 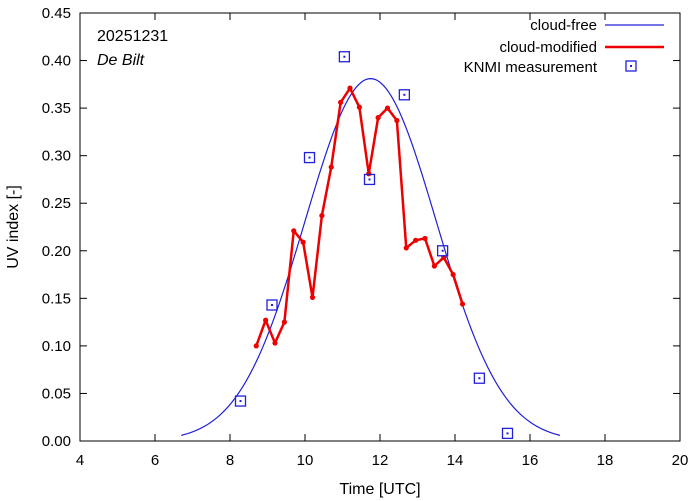 What do you see at coordinates (155, 460) in the screenshot?
I see `x-tick-label: 6` at bounding box center [155, 460].